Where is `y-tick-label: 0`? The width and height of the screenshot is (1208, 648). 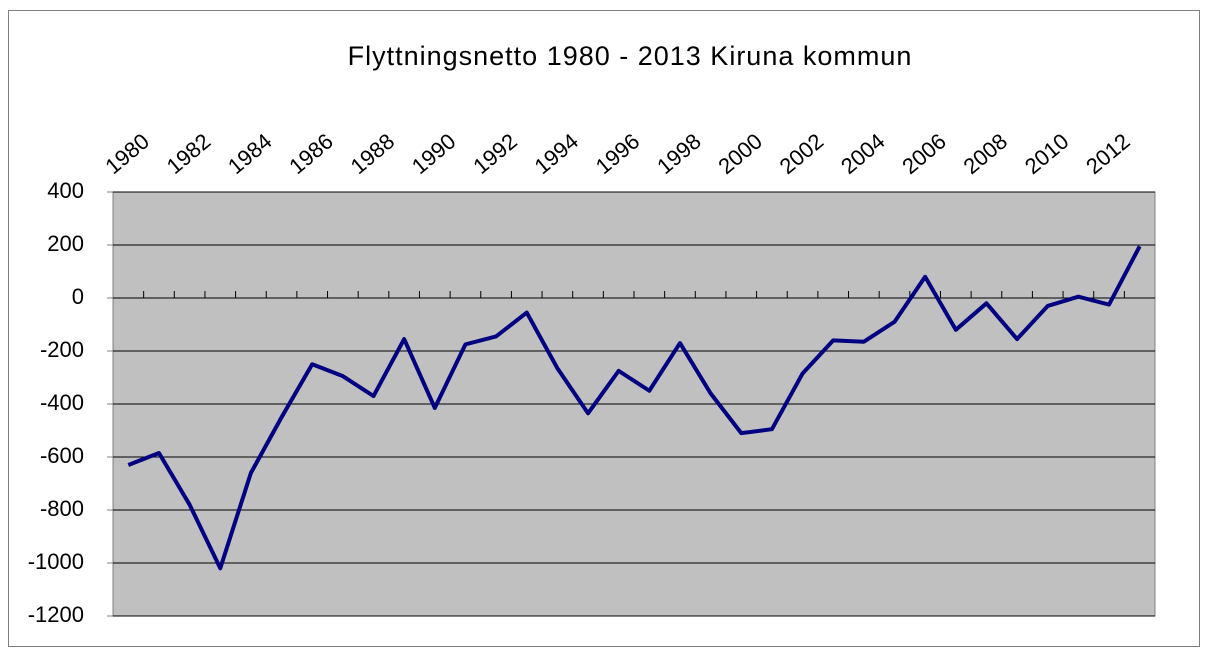 y-tick-label: 0 is located at coordinates (78, 296).